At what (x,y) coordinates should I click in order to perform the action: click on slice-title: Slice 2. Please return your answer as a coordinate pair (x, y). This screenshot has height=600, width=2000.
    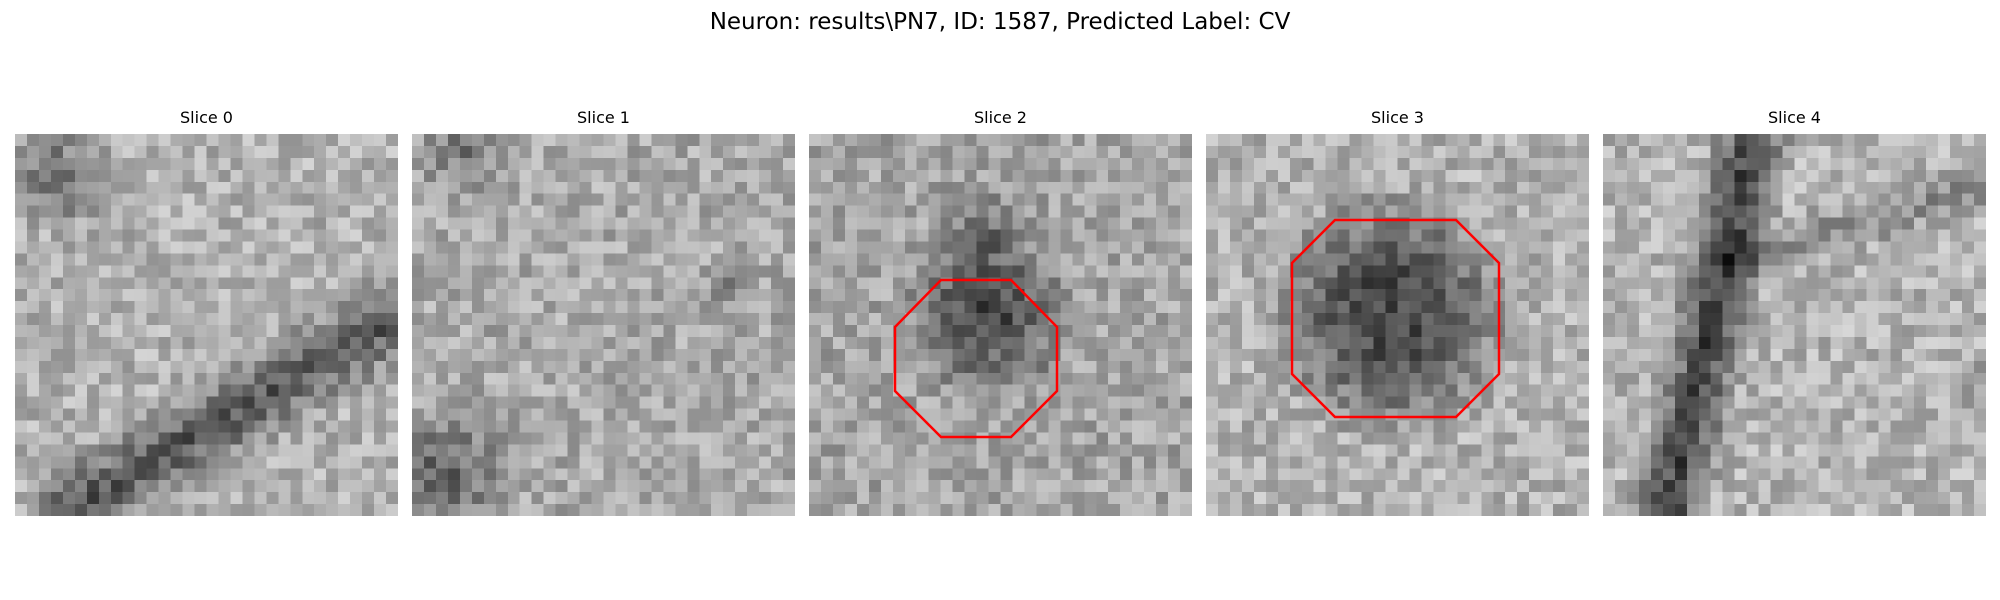
    Looking at the image, I should click on (1000, 117).